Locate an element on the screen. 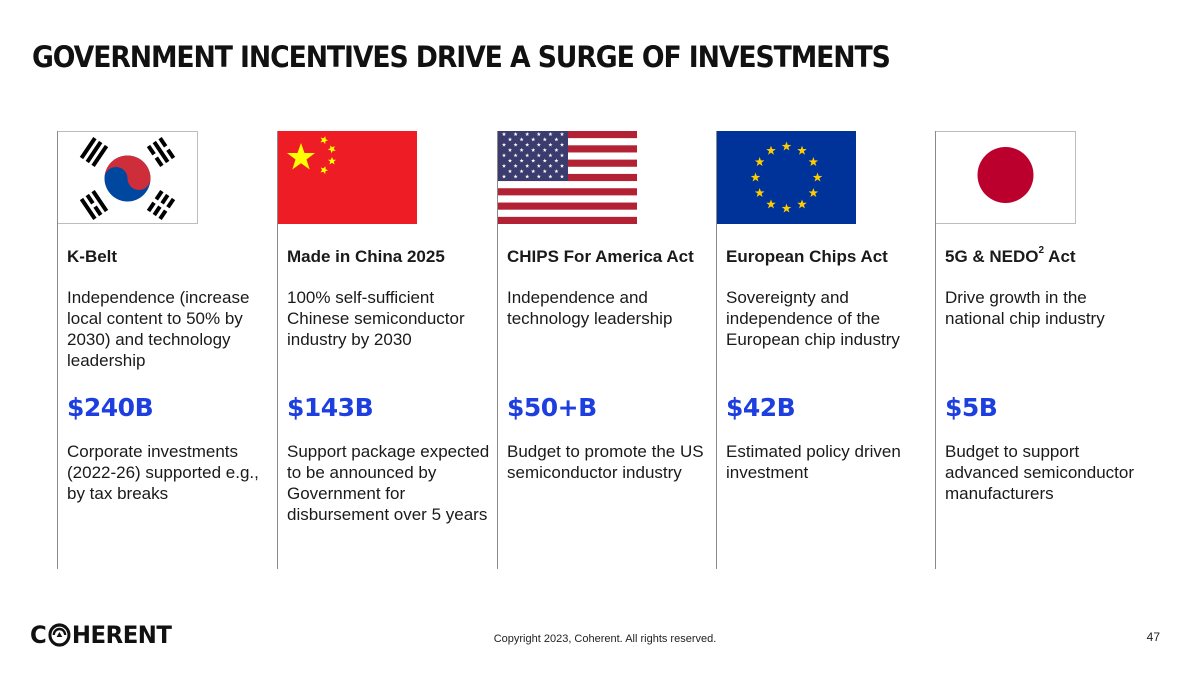  page-number: 47 is located at coordinates (1153, 637).